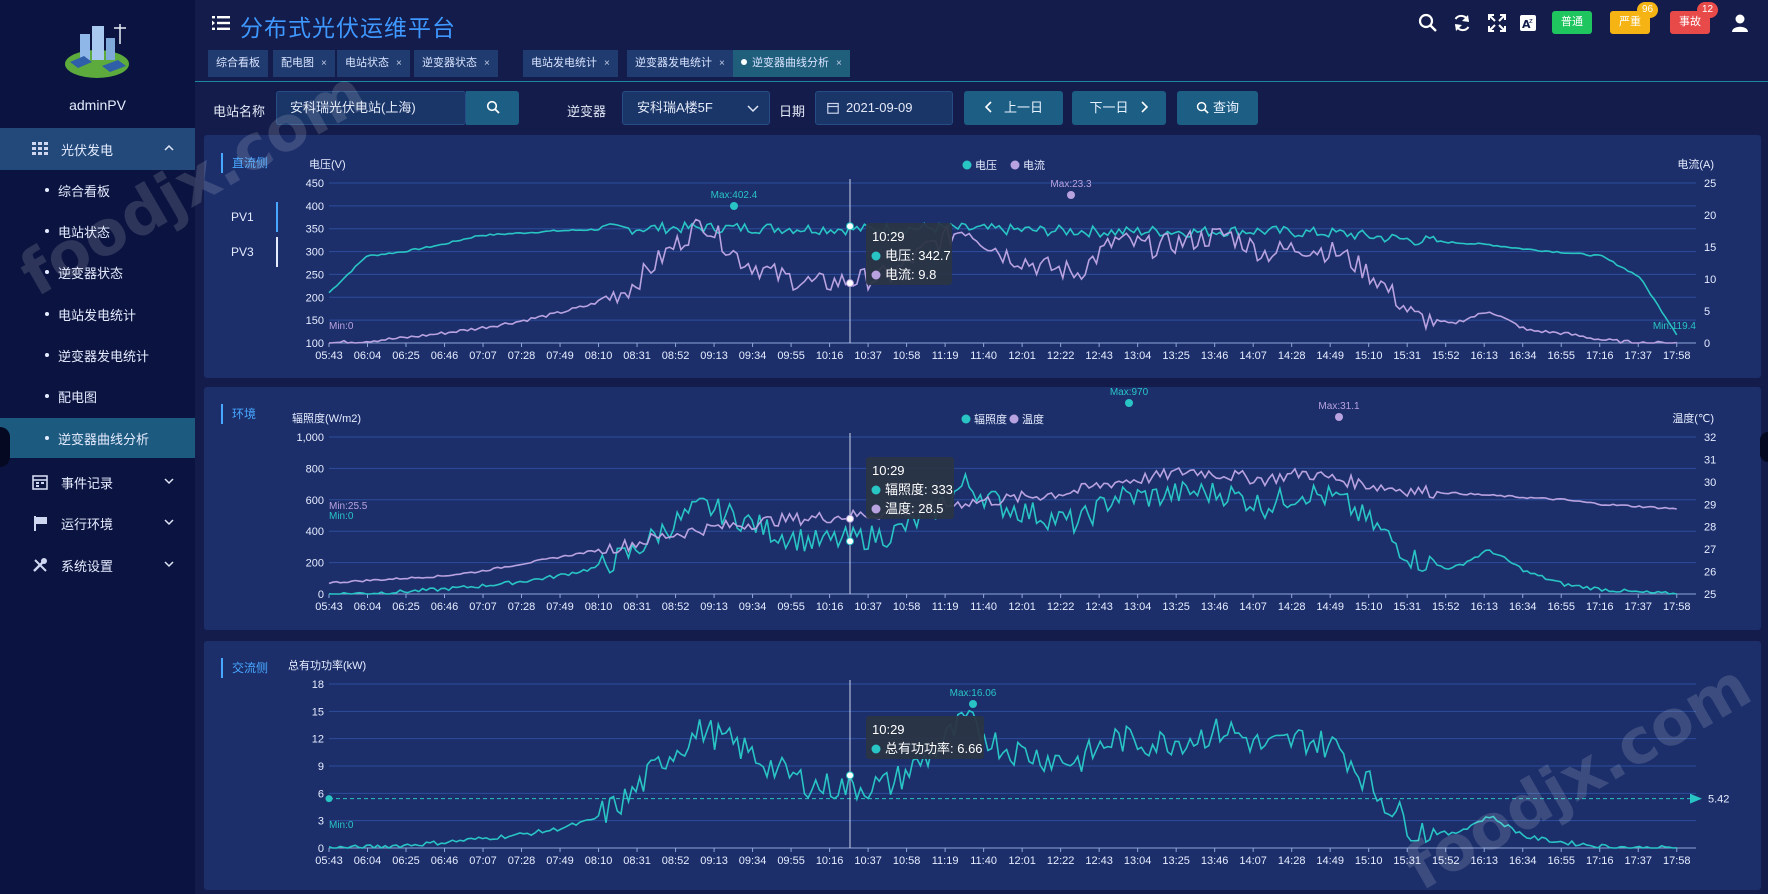 The height and width of the screenshot is (894, 1768). Describe the element at coordinates (221, 23) in the screenshot. I see `menu-toggle-icon` at that location.